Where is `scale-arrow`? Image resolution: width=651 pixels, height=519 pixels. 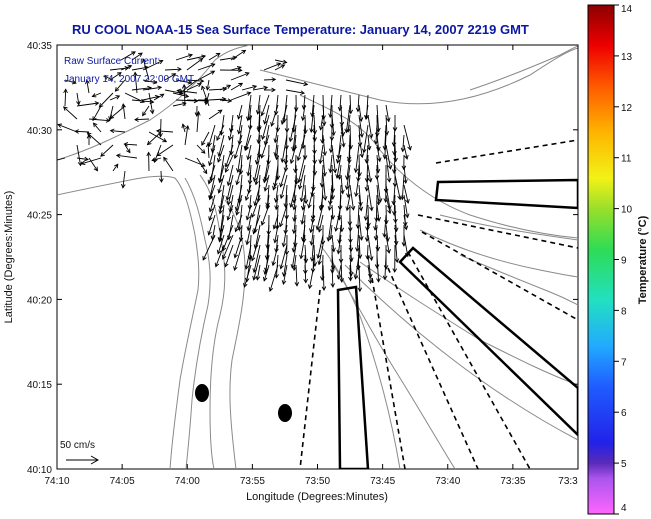
scale-arrow is located at coordinates (83, 460).